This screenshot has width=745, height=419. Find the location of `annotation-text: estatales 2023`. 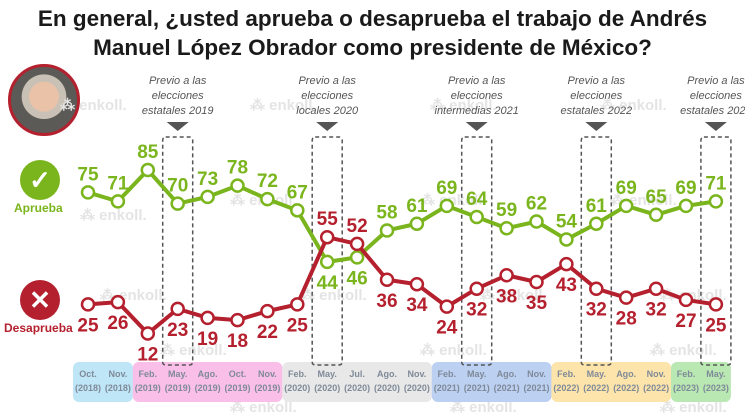

annotation-text: estatales 2023 is located at coordinates (712, 111).